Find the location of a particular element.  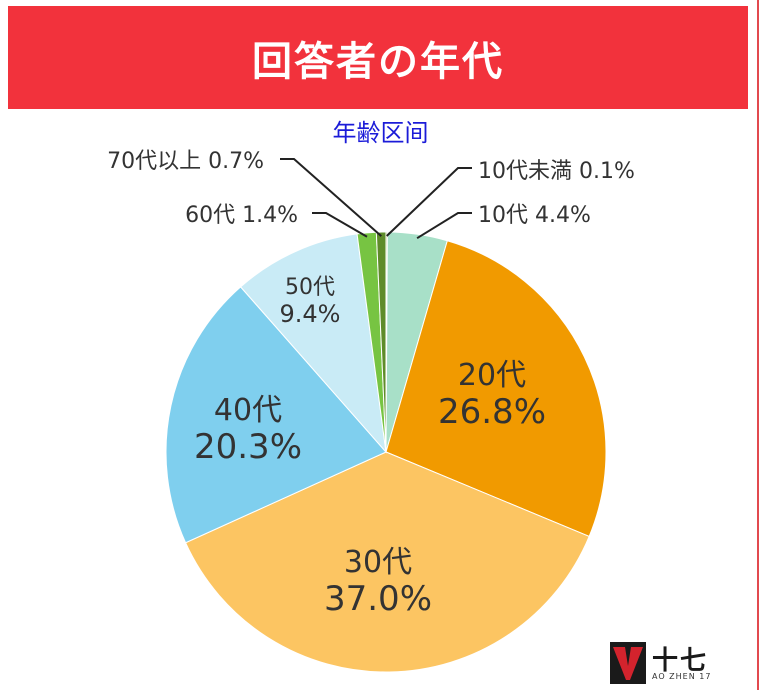

slice-label-0: 10代未満 is located at coordinates (525, 171).